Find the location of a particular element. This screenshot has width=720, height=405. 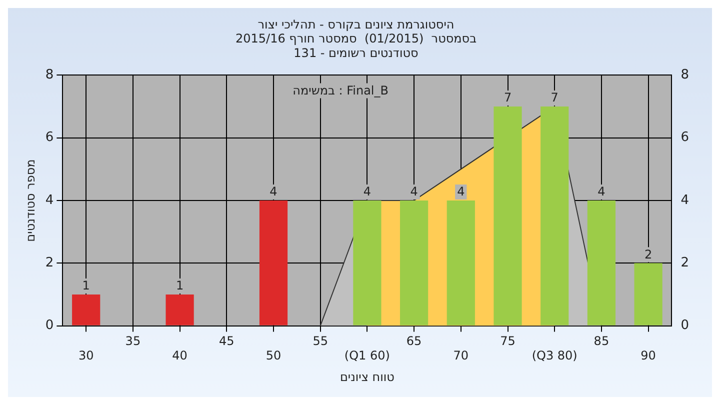

y2-tick-label: 0 is located at coordinates (685, 326).